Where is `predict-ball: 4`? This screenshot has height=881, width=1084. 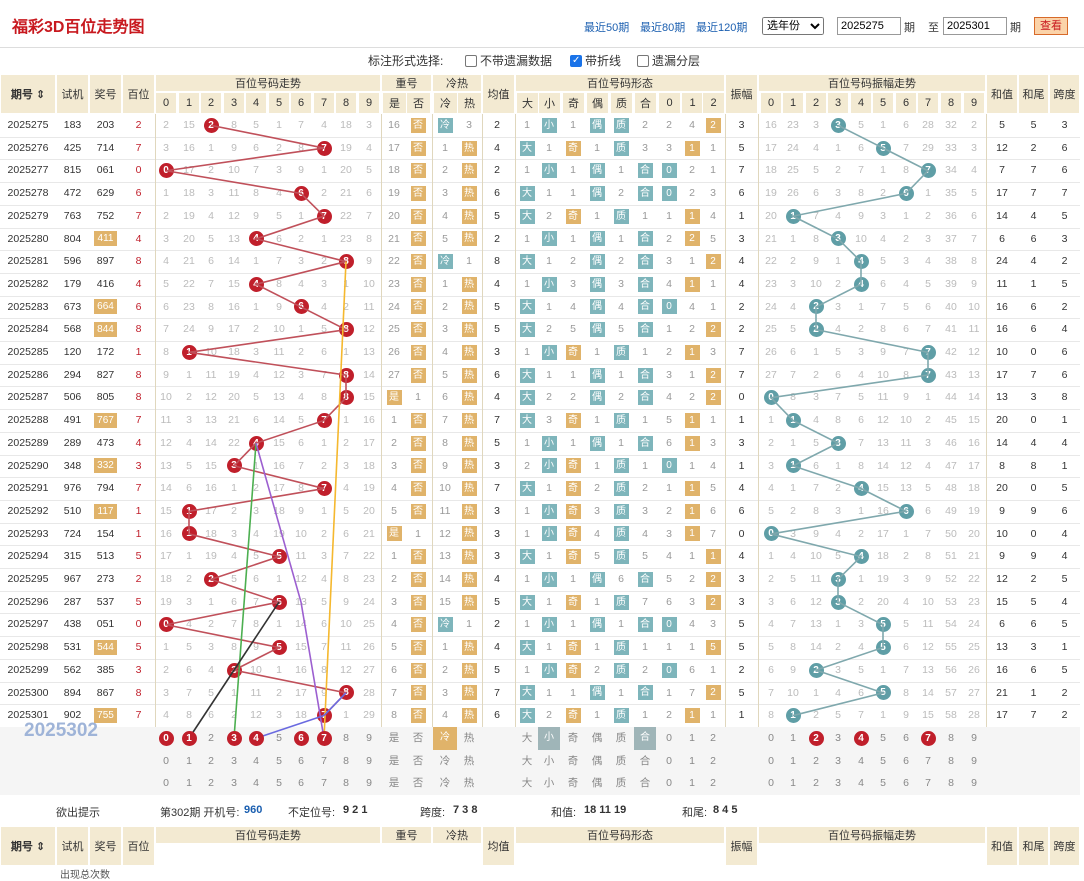 predict-ball: 4 is located at coordinates (256, 738).